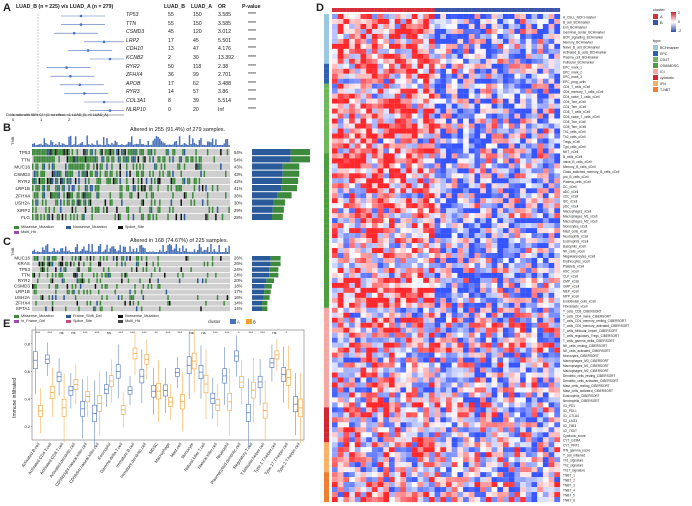 This screenshot has height=506, width=692. What do you see at coordinates (132, 40) in the screenshot?
I see `panel-a-cell-gene: LRP2` at bounding box center [132, 40].